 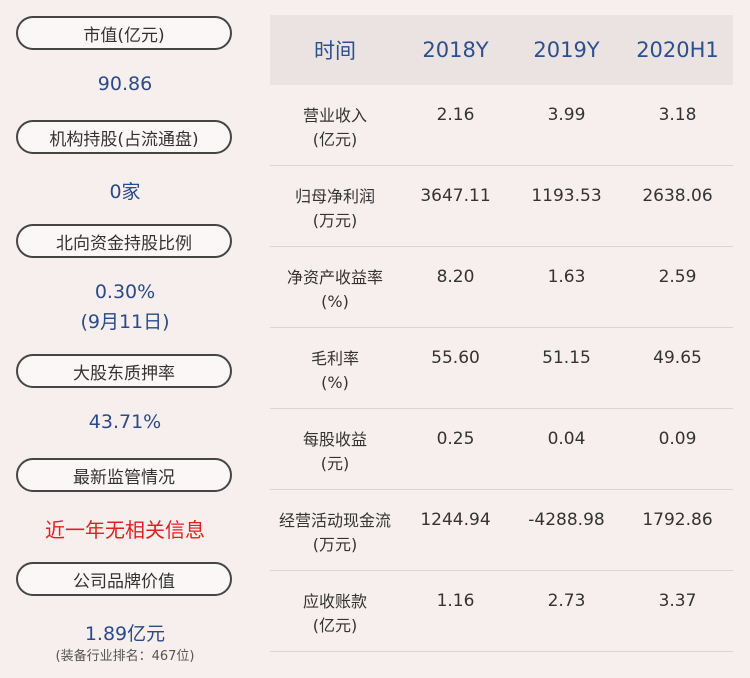 What do you see at coordinates (566, 520) in the screenshot?
I see `cell-2019y: -4288.98` at bounding box center [566, 520].